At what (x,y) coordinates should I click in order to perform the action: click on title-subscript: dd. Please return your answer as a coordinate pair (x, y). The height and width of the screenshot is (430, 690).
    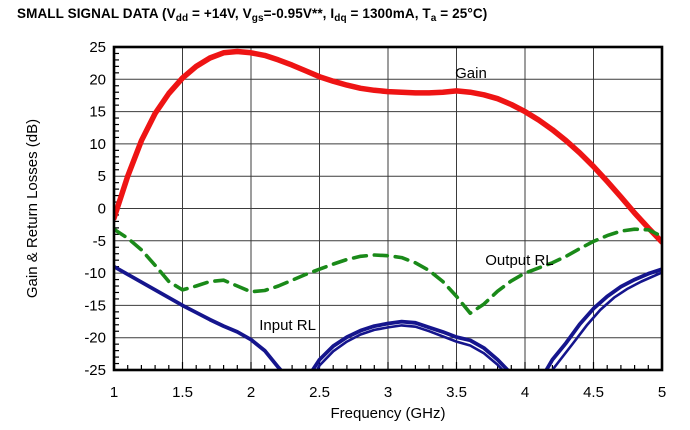
    Looking at the image, I should click on (182, 18).